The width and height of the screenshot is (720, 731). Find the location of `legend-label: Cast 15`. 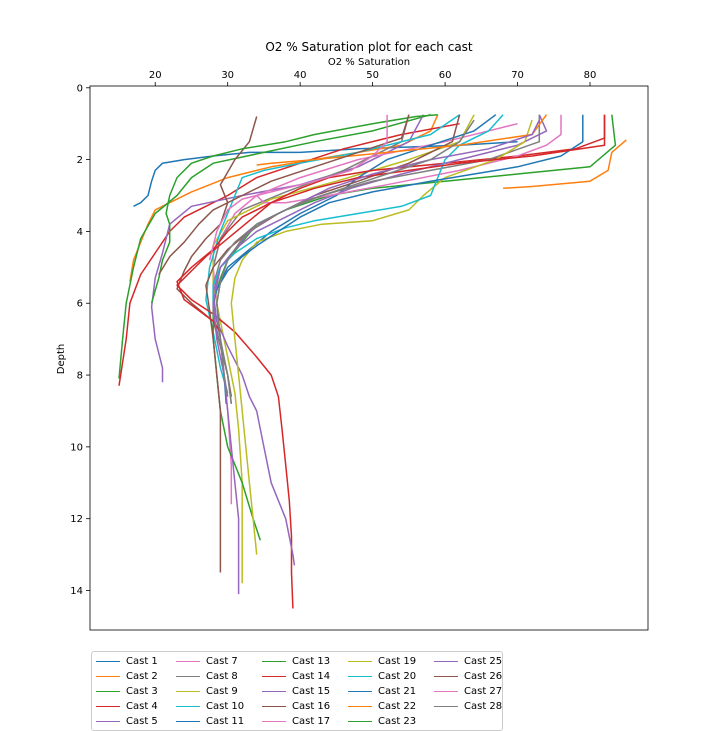

legend-label: Cast 15 is located at coordinates (311, 691).